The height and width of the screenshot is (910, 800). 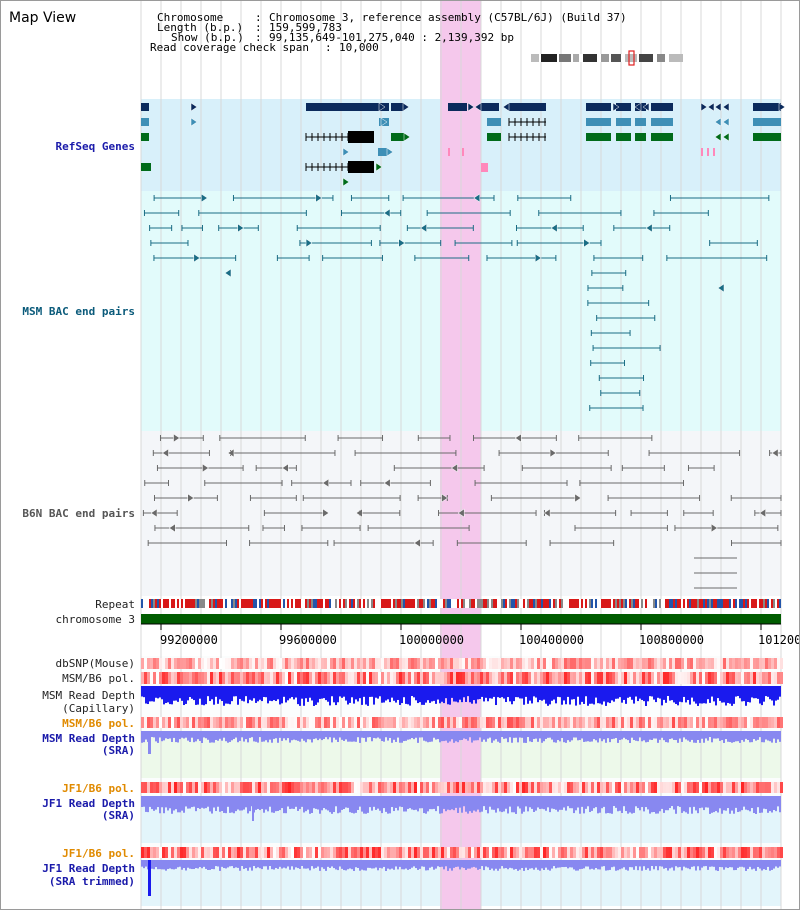 I want to click on show-key: Show (b.p.), so click(x=207, y=37).